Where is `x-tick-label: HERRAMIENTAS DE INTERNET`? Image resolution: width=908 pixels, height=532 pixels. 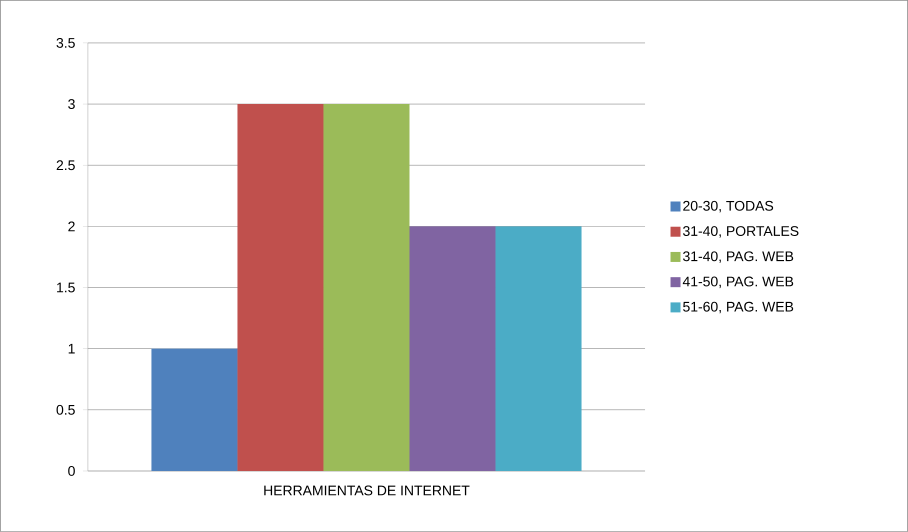 x-tick-label: HERRAMIENTAS DE INTERNET is located at coordinates (367, 491).